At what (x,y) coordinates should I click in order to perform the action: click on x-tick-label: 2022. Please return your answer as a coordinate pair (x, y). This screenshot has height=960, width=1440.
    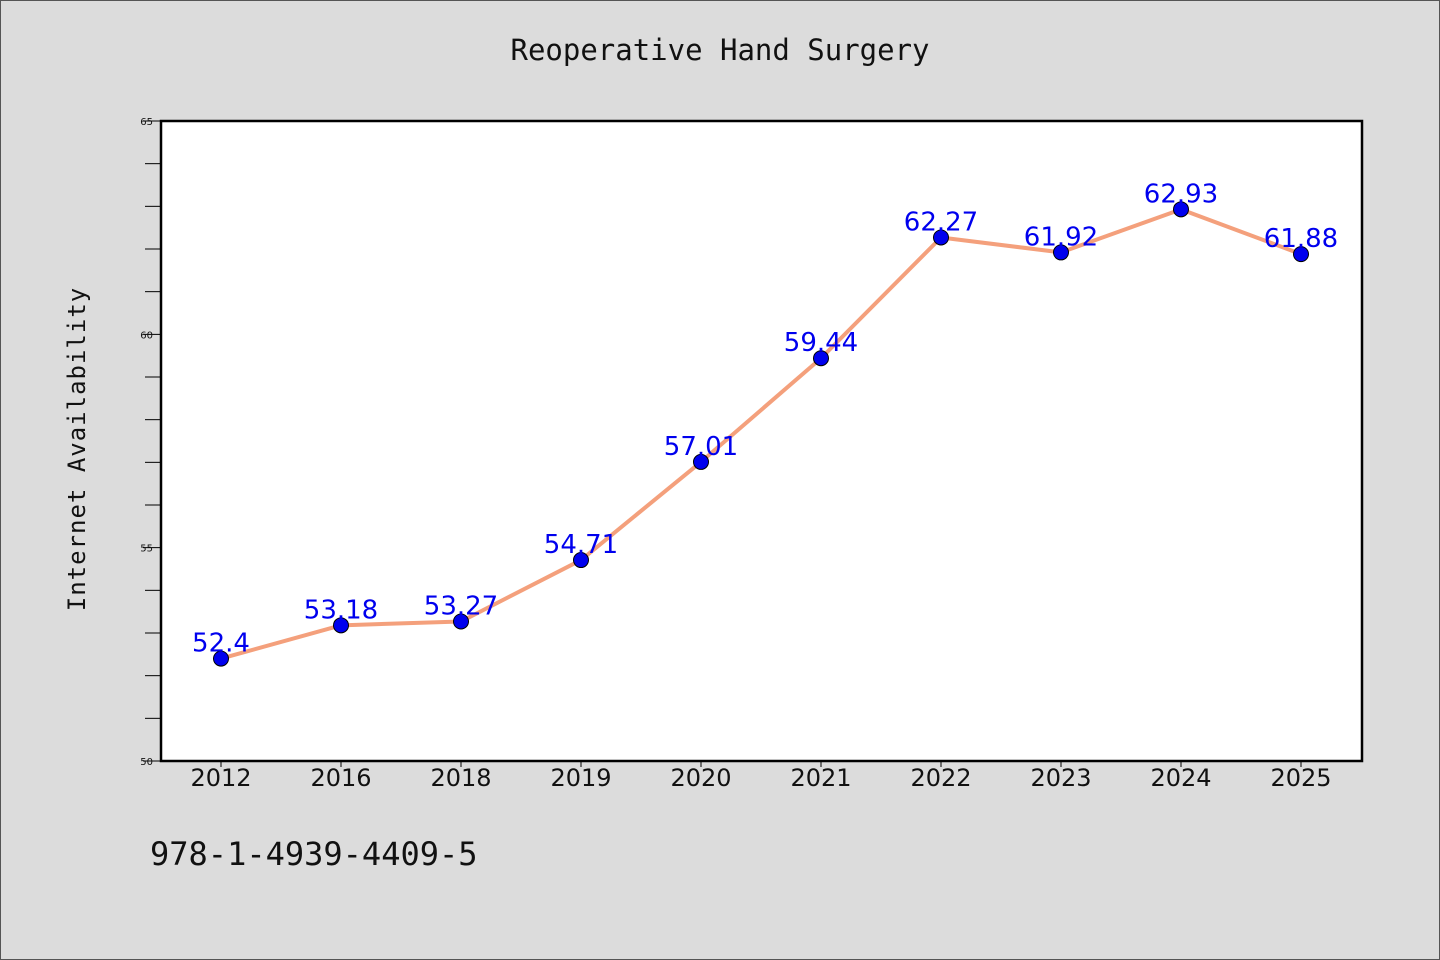
    Looking at the image, I should click on (940, 778).